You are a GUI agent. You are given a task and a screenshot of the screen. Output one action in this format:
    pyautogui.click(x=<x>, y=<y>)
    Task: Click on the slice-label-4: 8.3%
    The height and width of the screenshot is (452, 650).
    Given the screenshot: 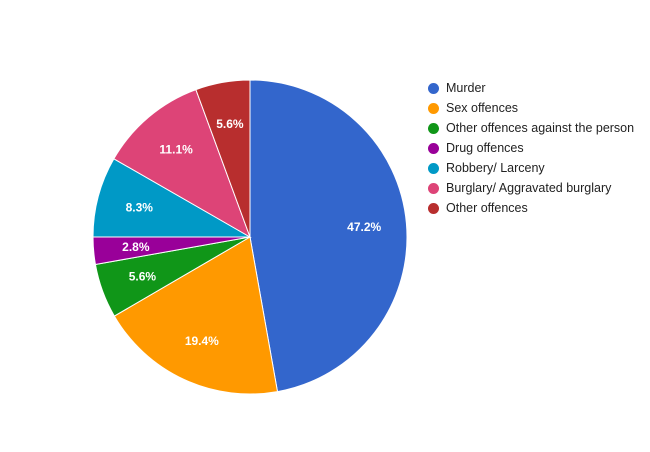 What is the action you would take?
    pyautogui.click(x=140, y=207)
    